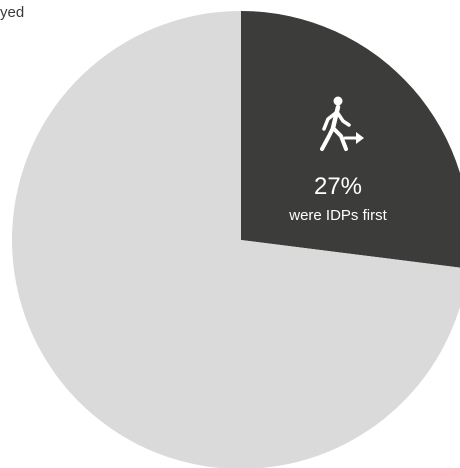 The height and width of the screenshot is (468, 460). What do you see at coordinates (342, 123) in the screenshot?
I see `walking-person-arrow-icon` at bounding box center [342, 123].